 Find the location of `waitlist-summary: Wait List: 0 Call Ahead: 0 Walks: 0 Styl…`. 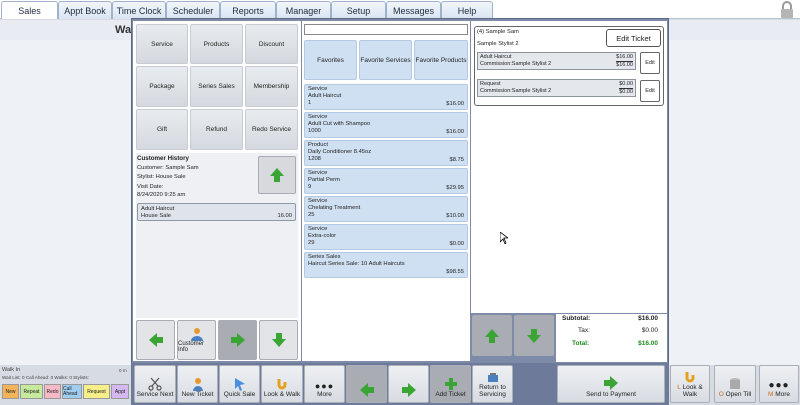

waitlist-summary: Wait List: 0 Call Ahead: 0 Walks: 0 Styl… is located at coordinates (45, 377).